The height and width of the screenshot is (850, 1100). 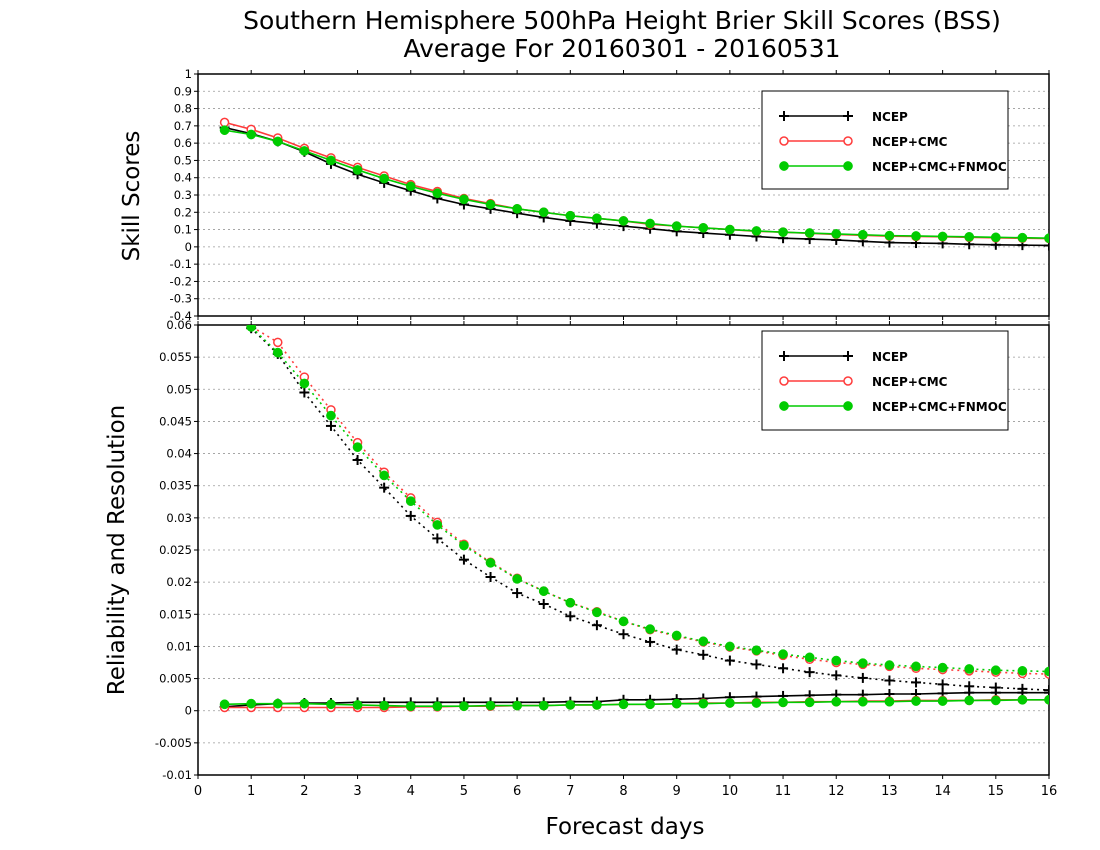 I want to click on x-tick-label: 3, so click(x=357, y=791).